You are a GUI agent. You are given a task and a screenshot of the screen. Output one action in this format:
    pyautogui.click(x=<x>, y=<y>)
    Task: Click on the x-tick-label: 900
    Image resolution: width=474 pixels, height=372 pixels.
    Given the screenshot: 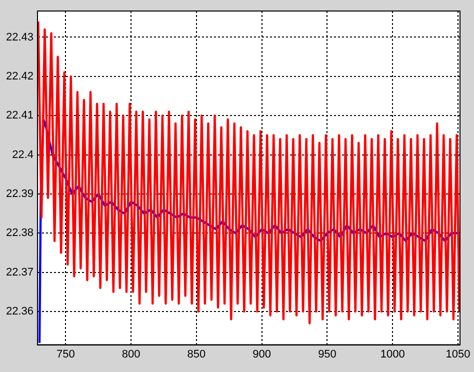 What is the action you would take?
    pyautogui.click(x=262, y=354)
    